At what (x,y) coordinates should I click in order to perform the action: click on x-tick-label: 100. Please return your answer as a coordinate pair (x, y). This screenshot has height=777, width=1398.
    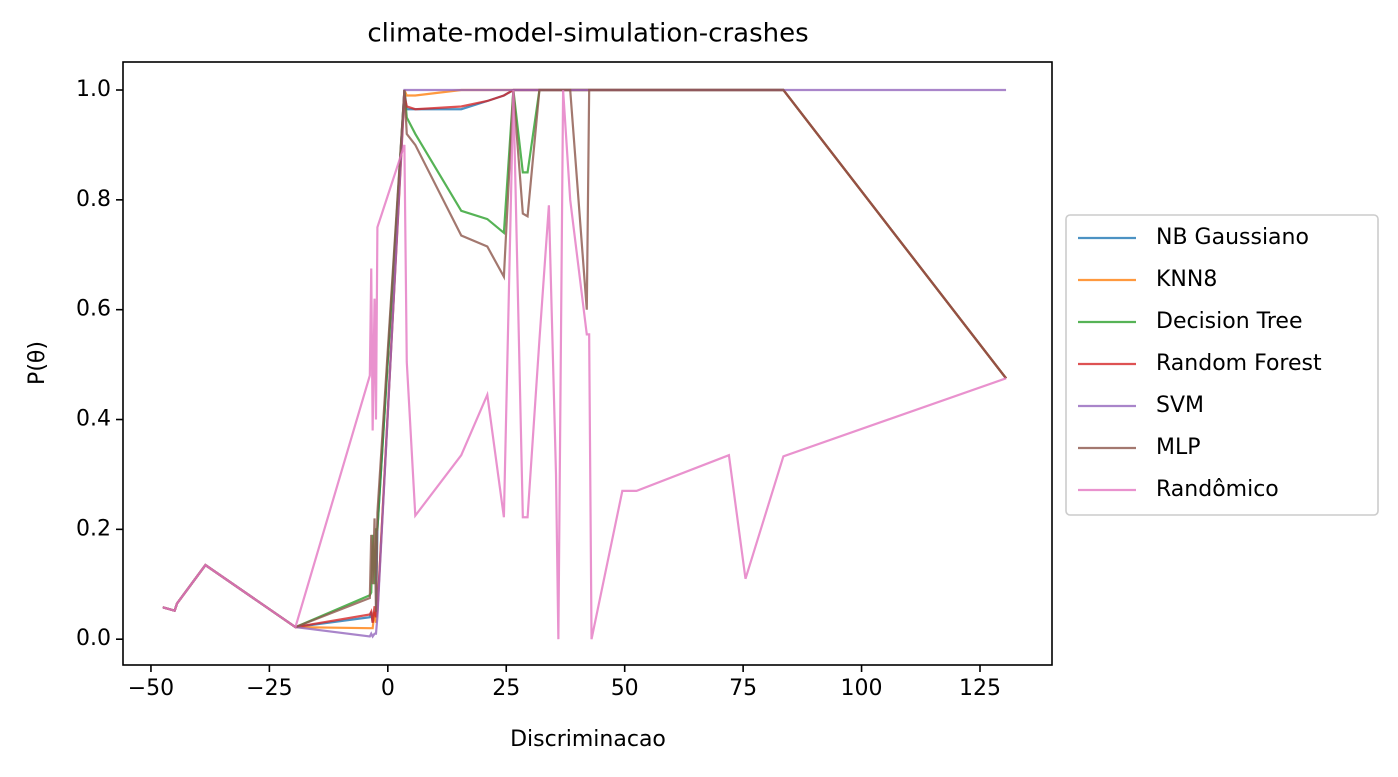
    Looking at the image, I should click on (862, 688).